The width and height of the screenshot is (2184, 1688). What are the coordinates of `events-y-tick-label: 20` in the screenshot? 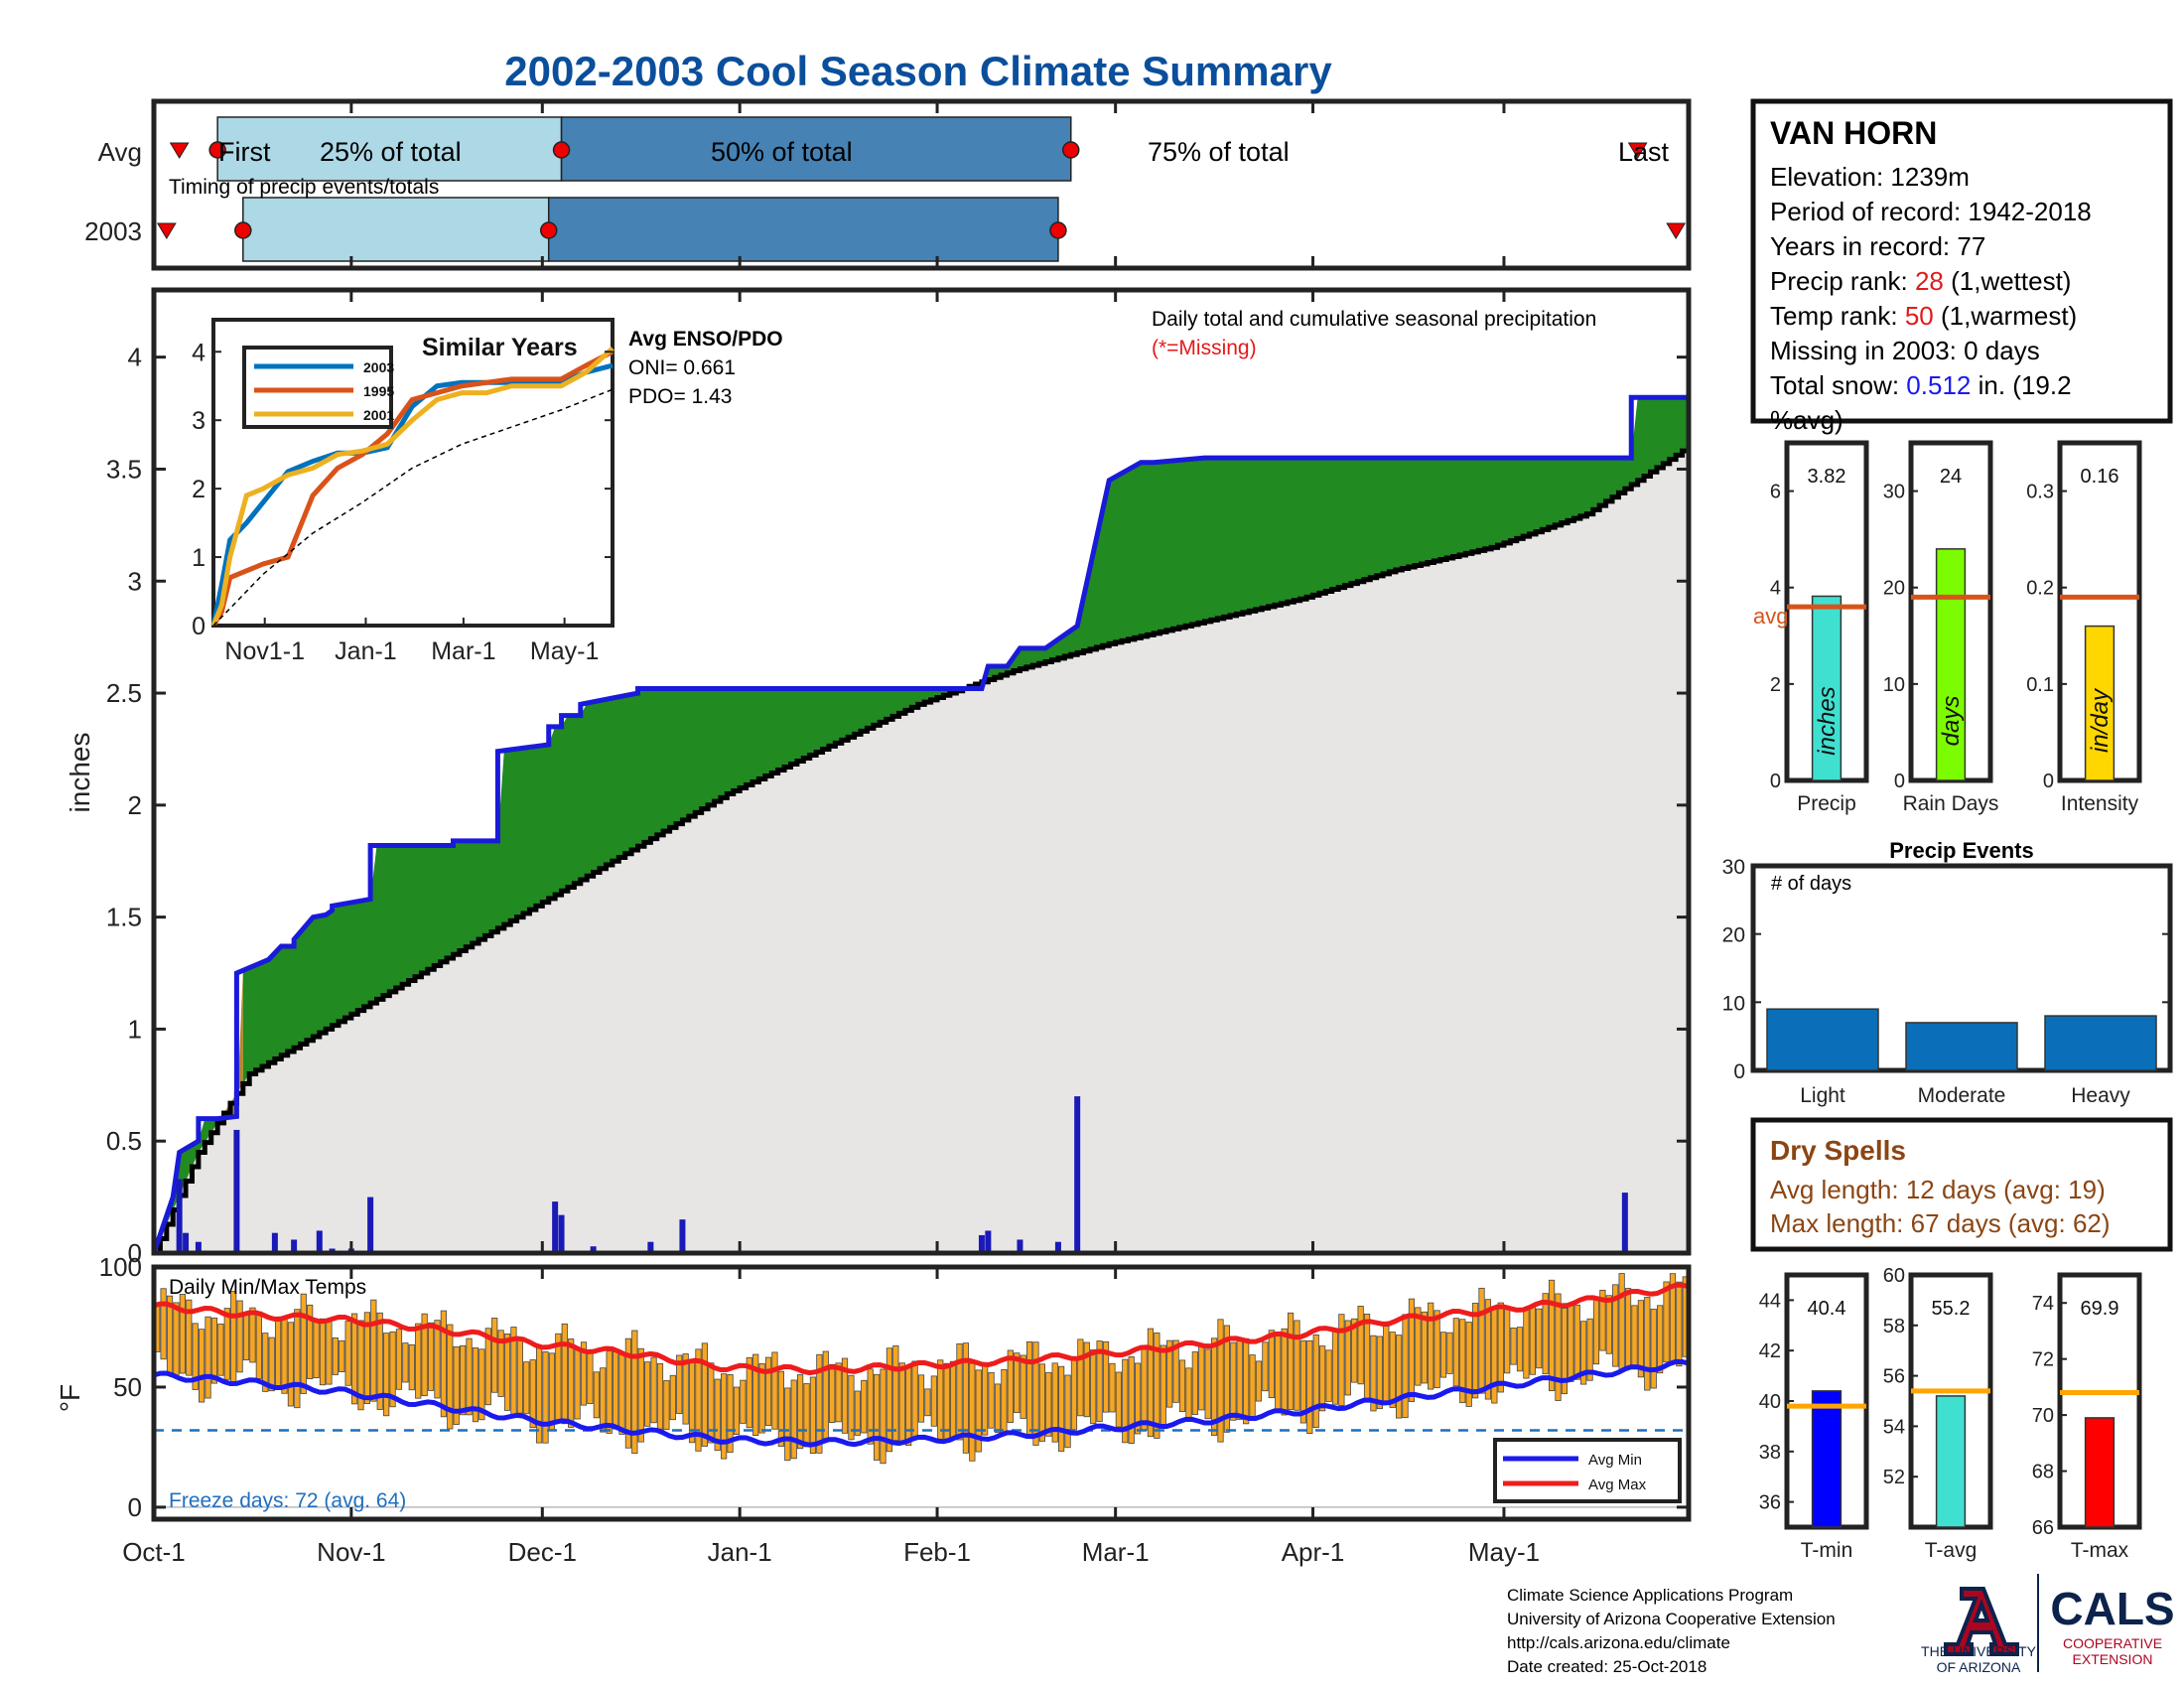 It's located at (1733, 935).